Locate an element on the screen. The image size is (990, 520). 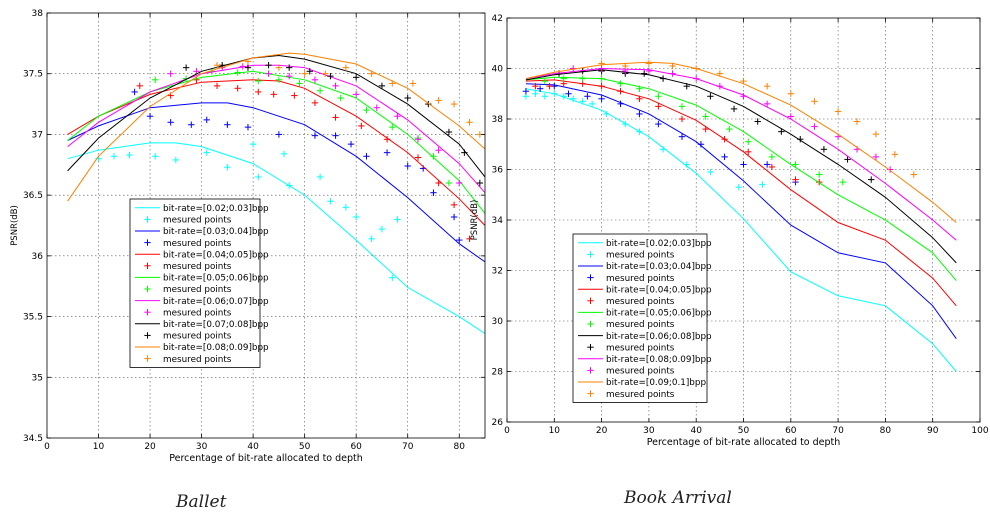
y-tick-label: 30 is located at coordinates (498, 322).